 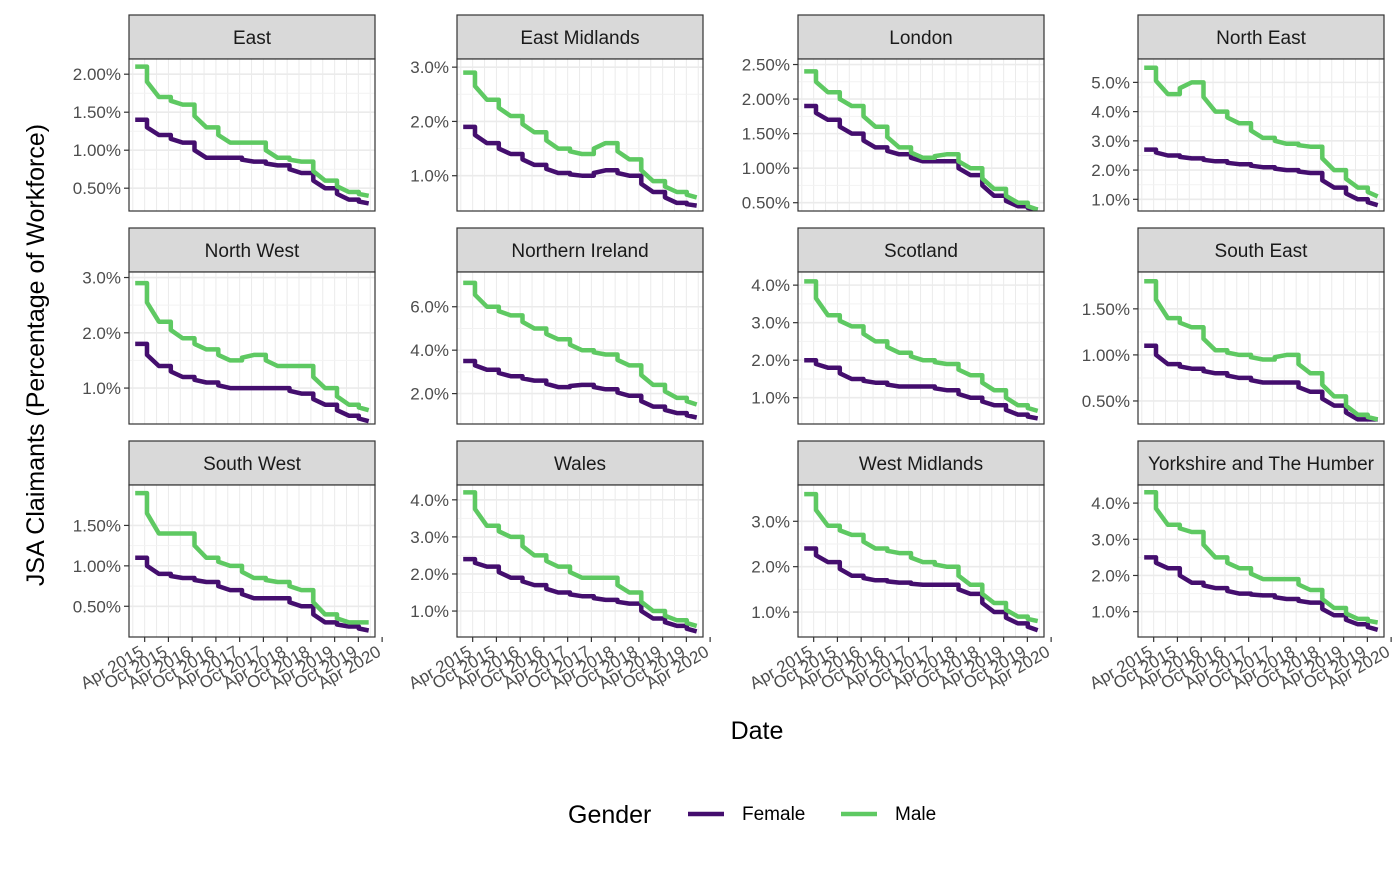 I want to click on y-tick-label: 5.0%, so click(x=1110, y=82).